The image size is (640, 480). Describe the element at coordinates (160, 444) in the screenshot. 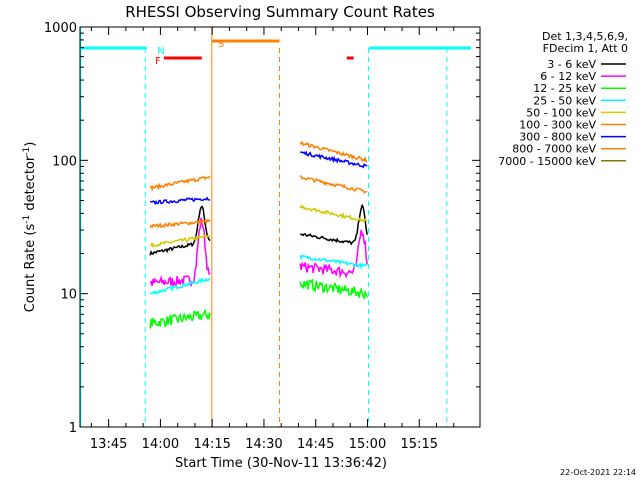

I see `x-tick-label: 14:00` at that location.